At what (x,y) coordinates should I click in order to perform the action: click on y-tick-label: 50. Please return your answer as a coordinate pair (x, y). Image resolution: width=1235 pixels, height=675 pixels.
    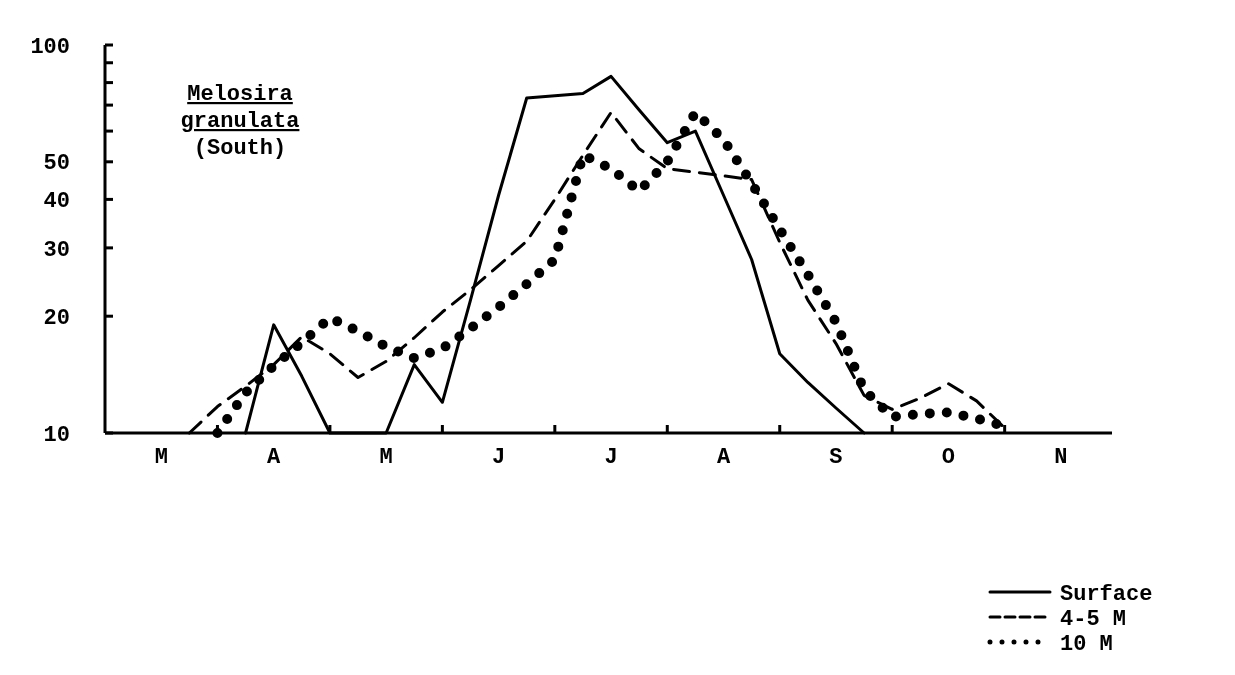
    Looking at the image, I should click on (56, 164).